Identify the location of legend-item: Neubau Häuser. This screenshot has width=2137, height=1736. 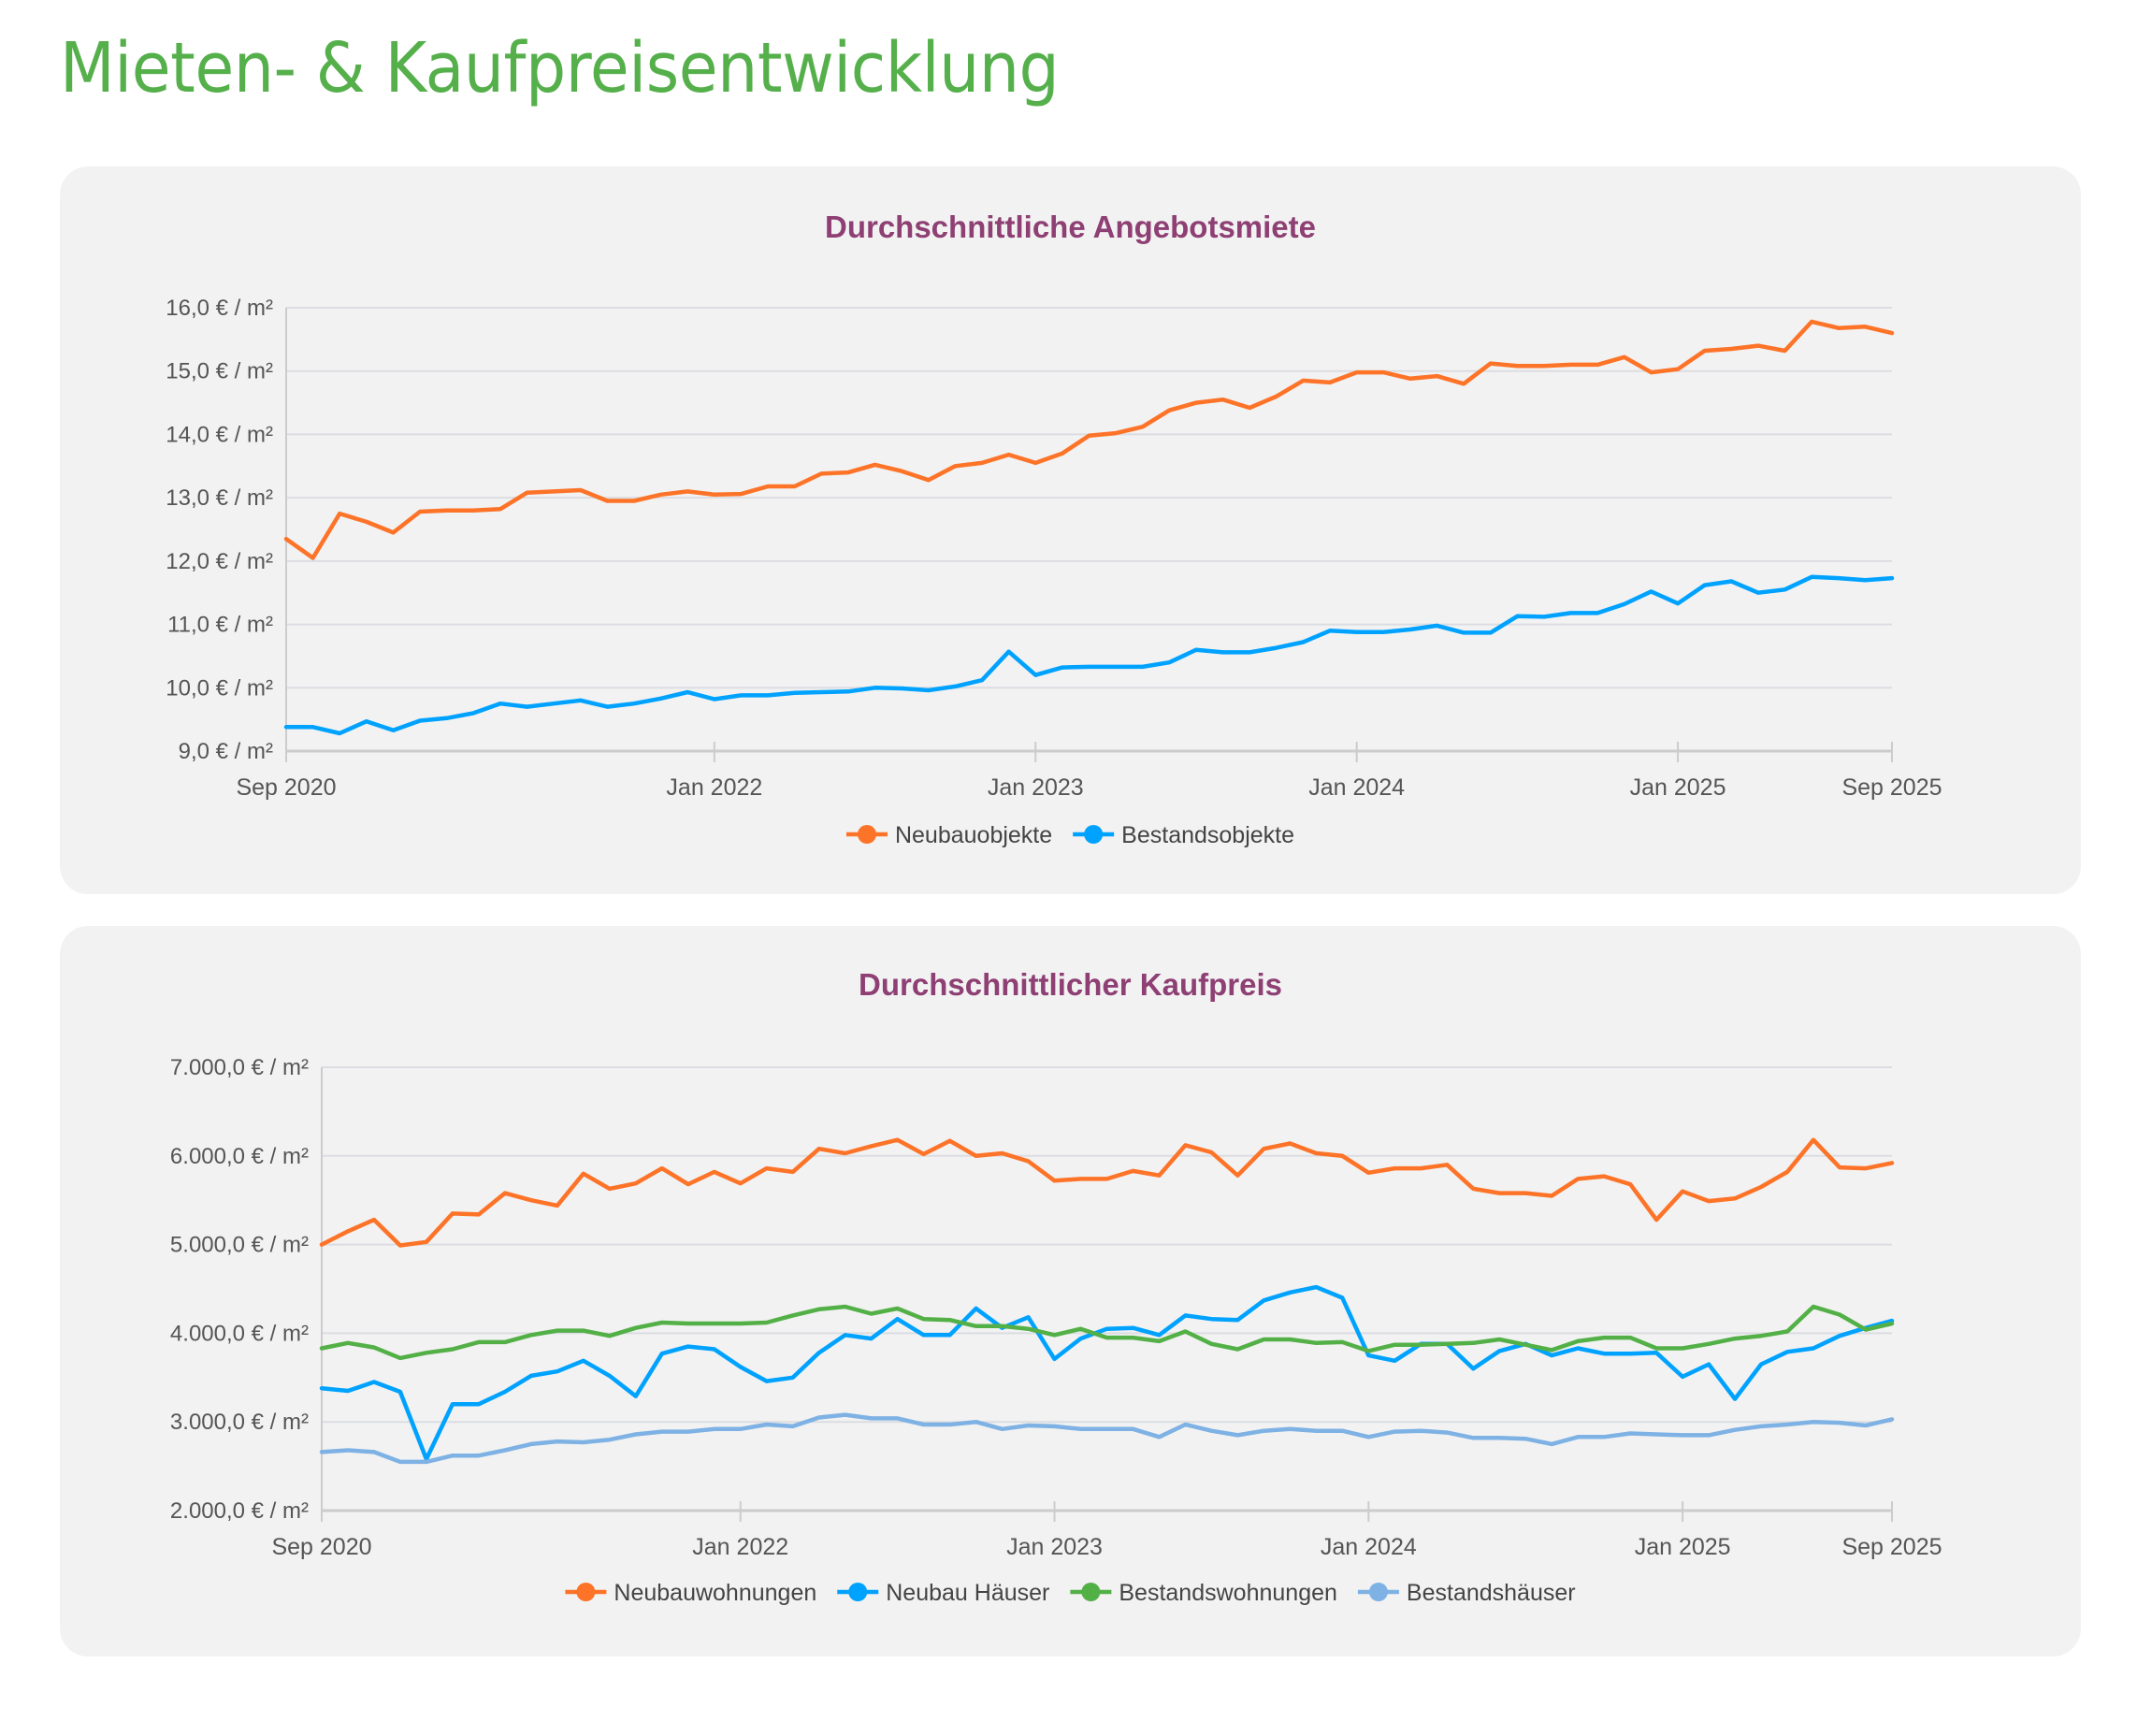
(943, 1593).